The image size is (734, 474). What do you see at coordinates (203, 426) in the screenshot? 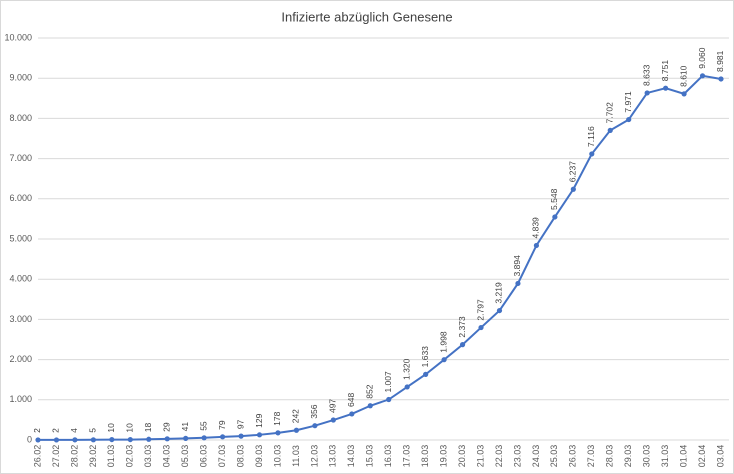
I see `data-label: 55` at bounding box center [203, 426].